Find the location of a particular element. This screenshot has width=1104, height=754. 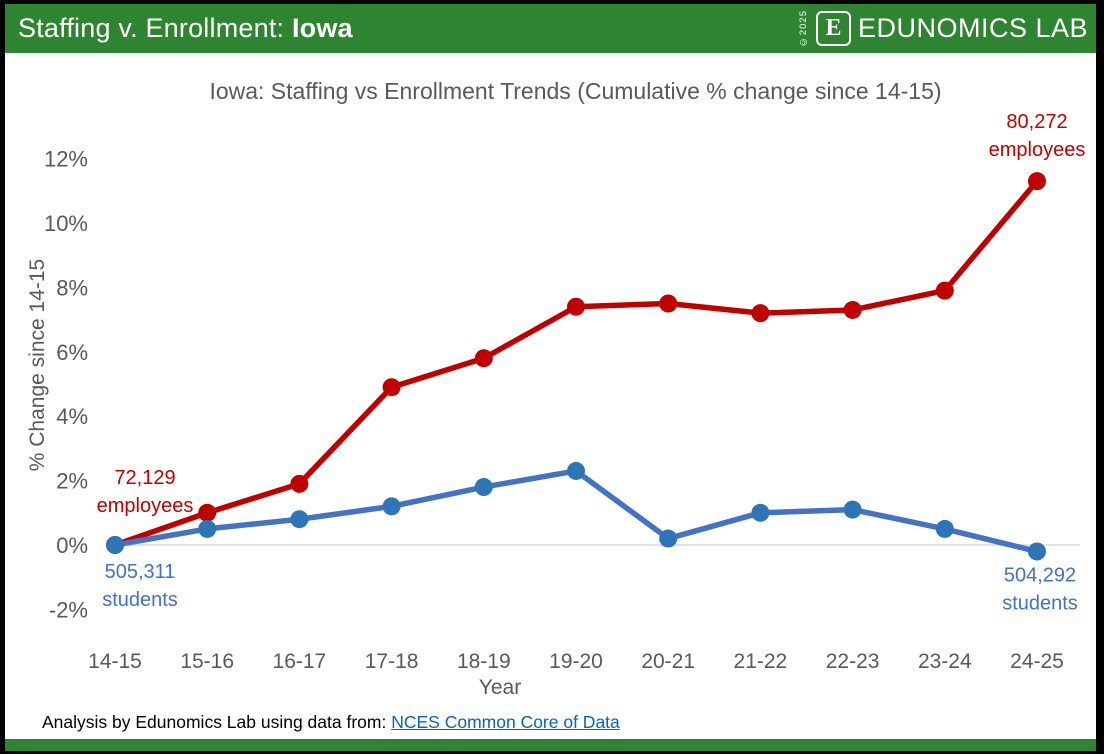

x-tick-label: 15-16 is located at coordinates (207, 661).